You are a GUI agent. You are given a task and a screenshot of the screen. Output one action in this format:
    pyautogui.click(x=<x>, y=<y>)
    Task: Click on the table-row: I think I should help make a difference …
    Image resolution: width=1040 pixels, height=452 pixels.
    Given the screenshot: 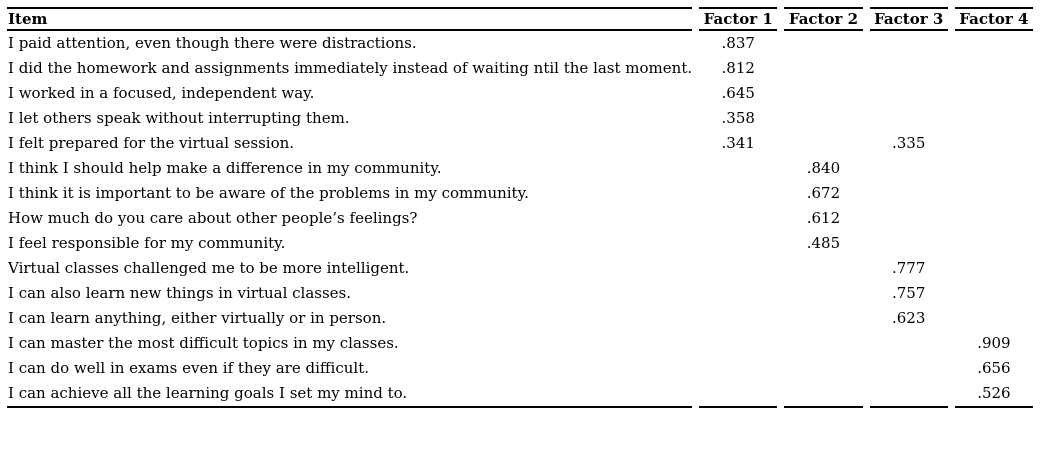 What is the action you would take?
    pyautogui.click(x=520, y=168)
    